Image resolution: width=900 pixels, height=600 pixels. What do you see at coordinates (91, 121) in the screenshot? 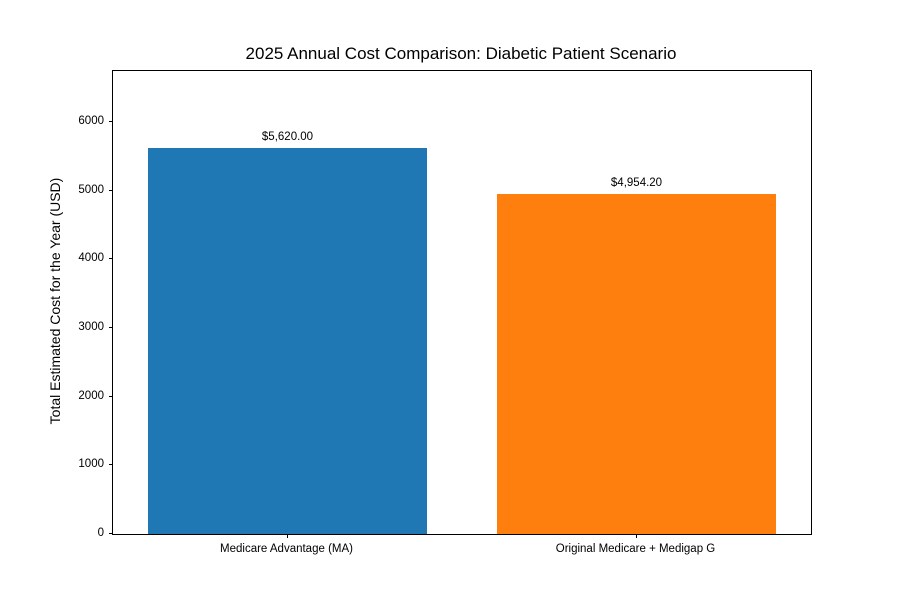
I see `y-tick-label-6: 6000` at bounding box center [91, 121].